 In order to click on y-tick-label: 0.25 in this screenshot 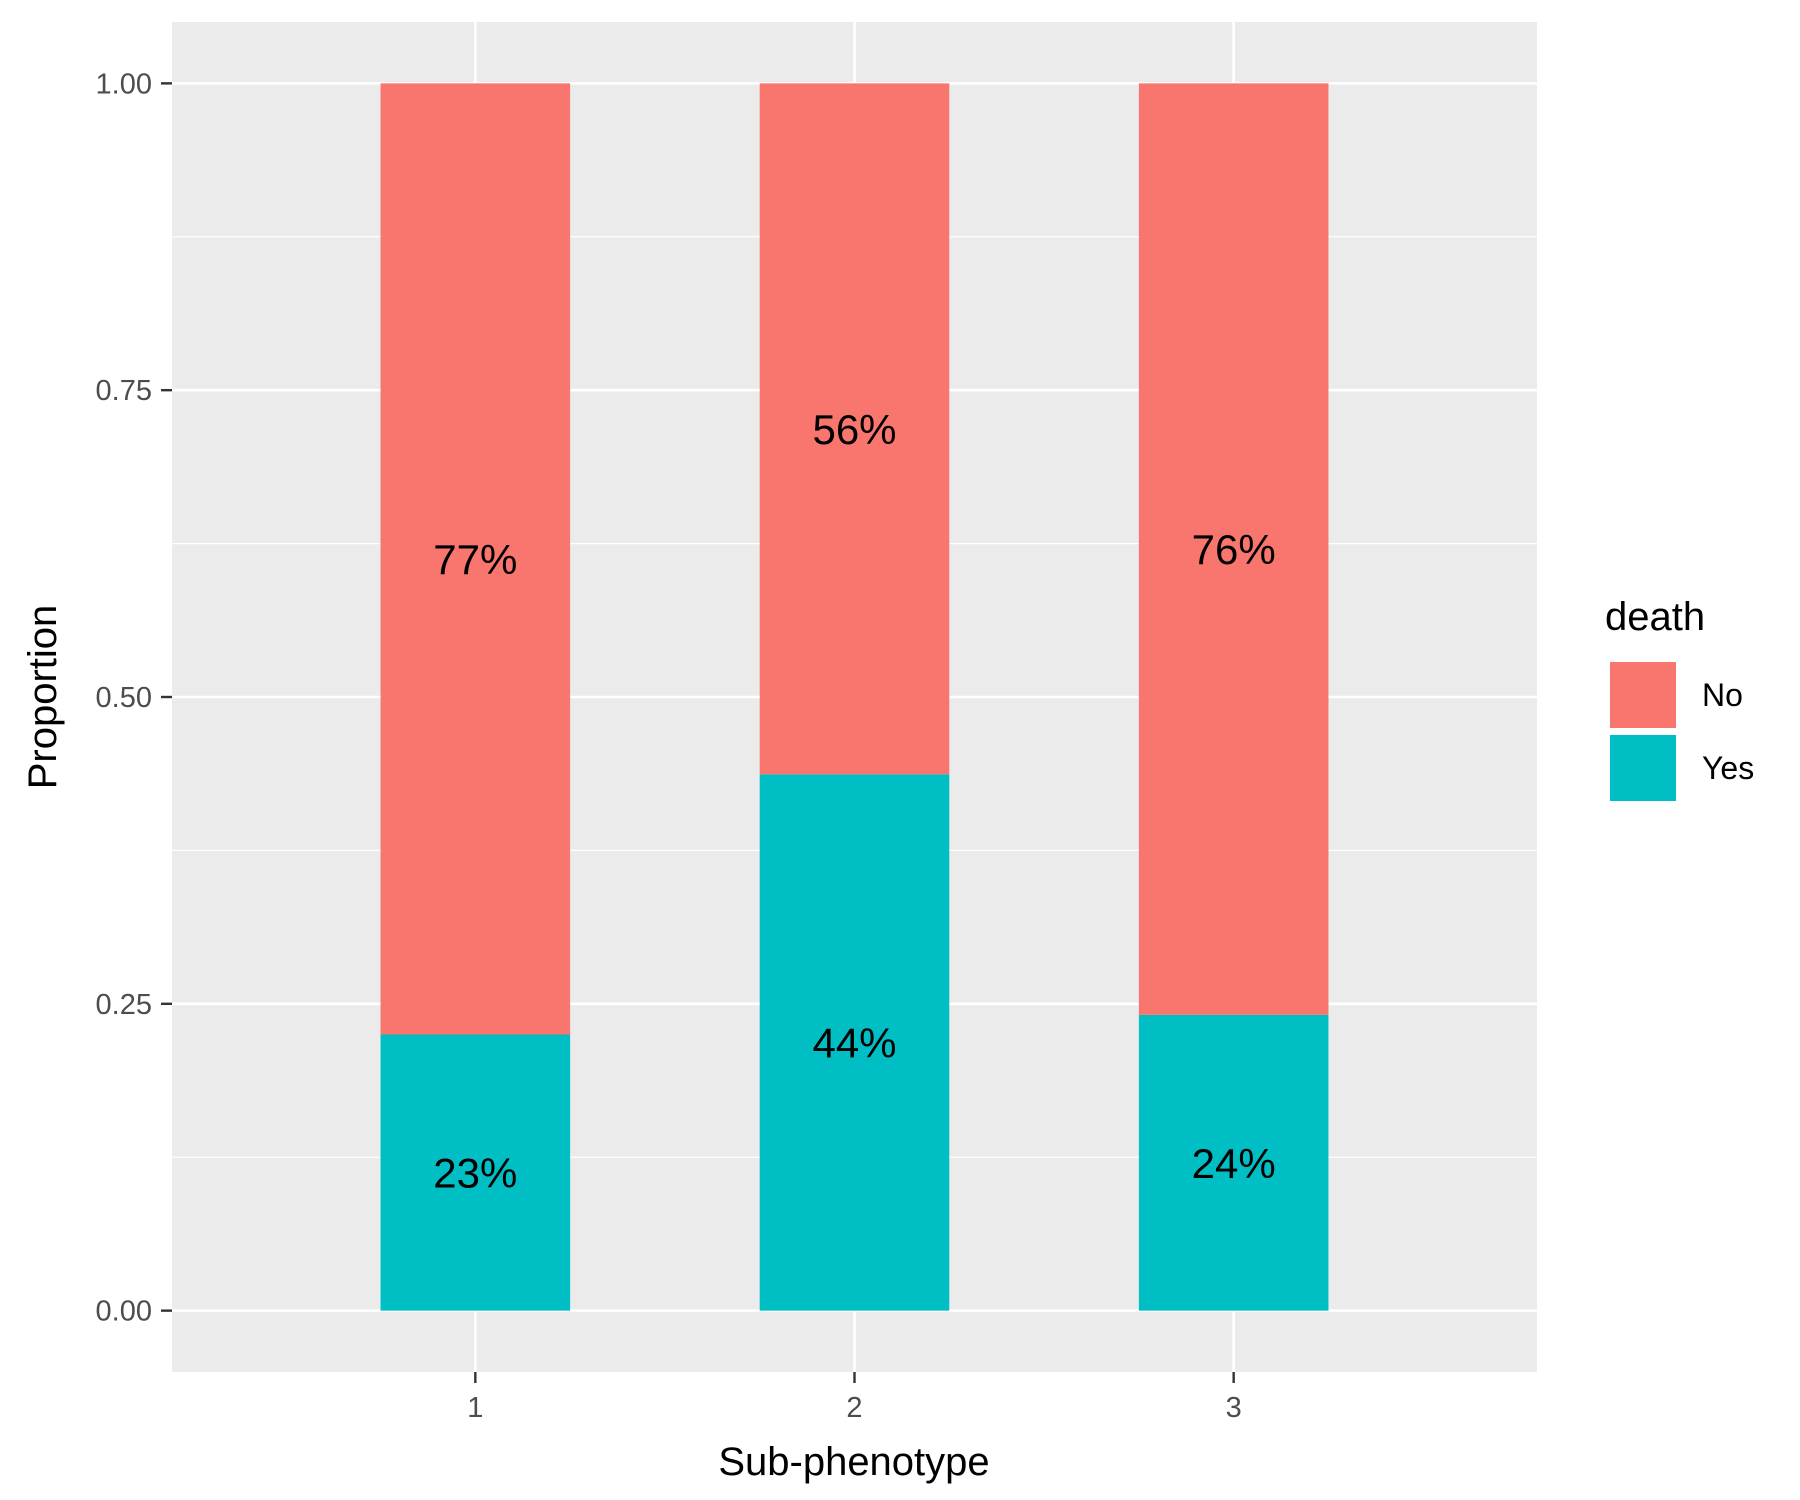, I will do `click(124, 1005)`.